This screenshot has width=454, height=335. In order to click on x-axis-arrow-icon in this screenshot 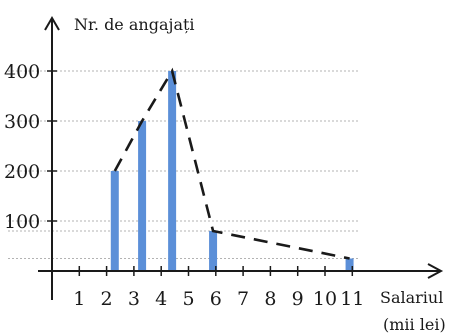, I will do `click(435, 271)`.